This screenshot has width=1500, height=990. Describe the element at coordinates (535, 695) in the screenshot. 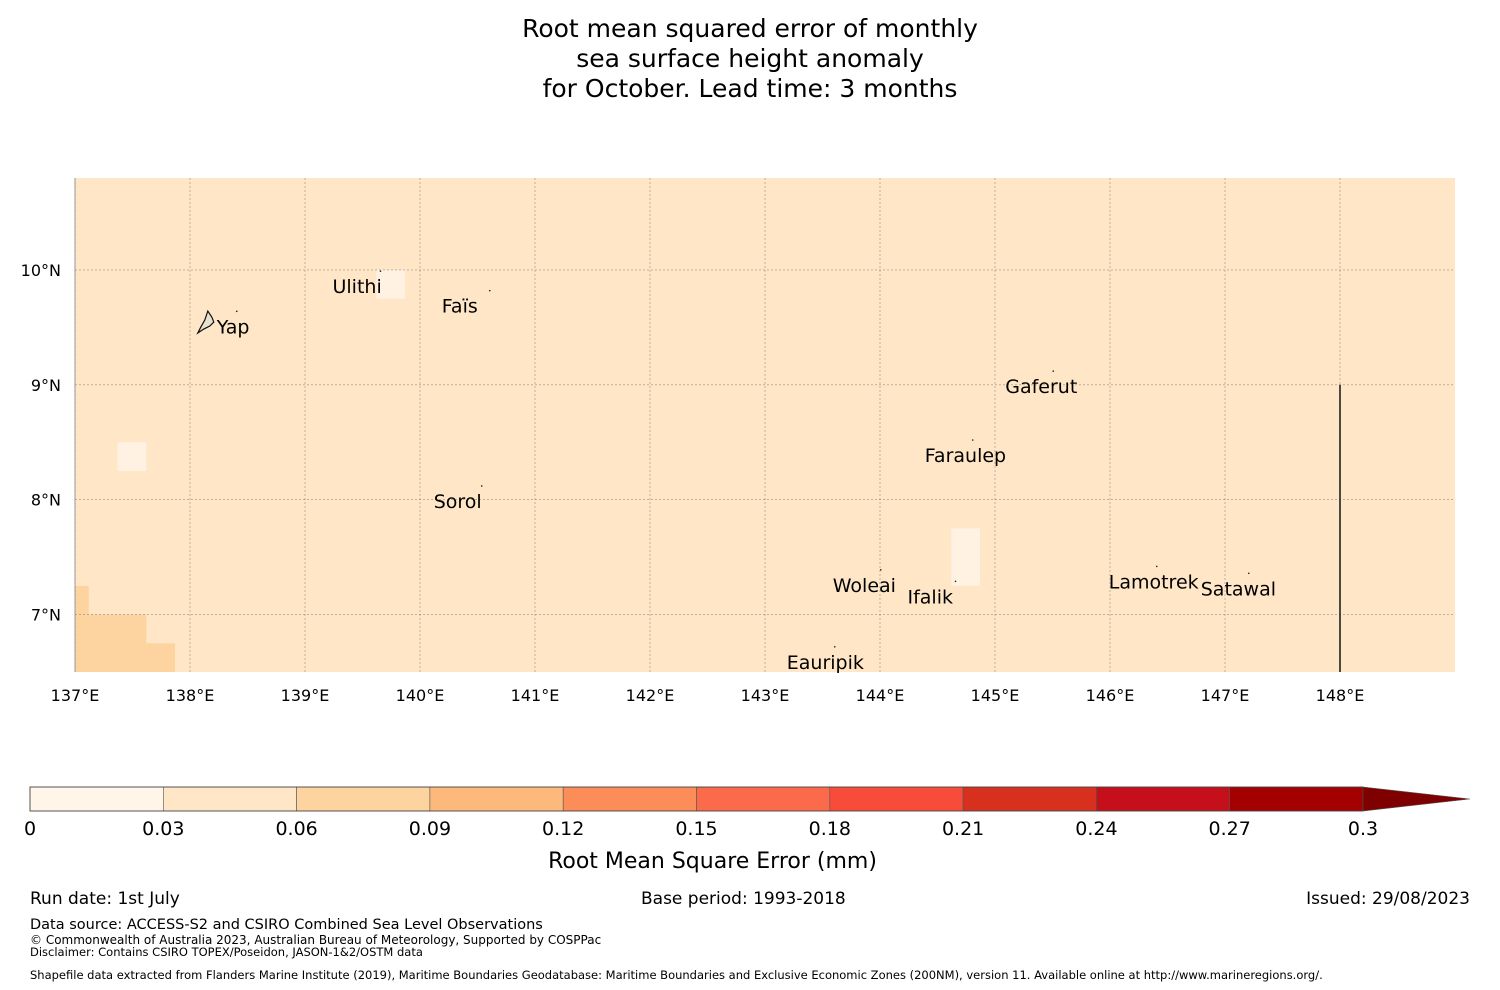

I see `lon-tick-label: 141°E` at that location.